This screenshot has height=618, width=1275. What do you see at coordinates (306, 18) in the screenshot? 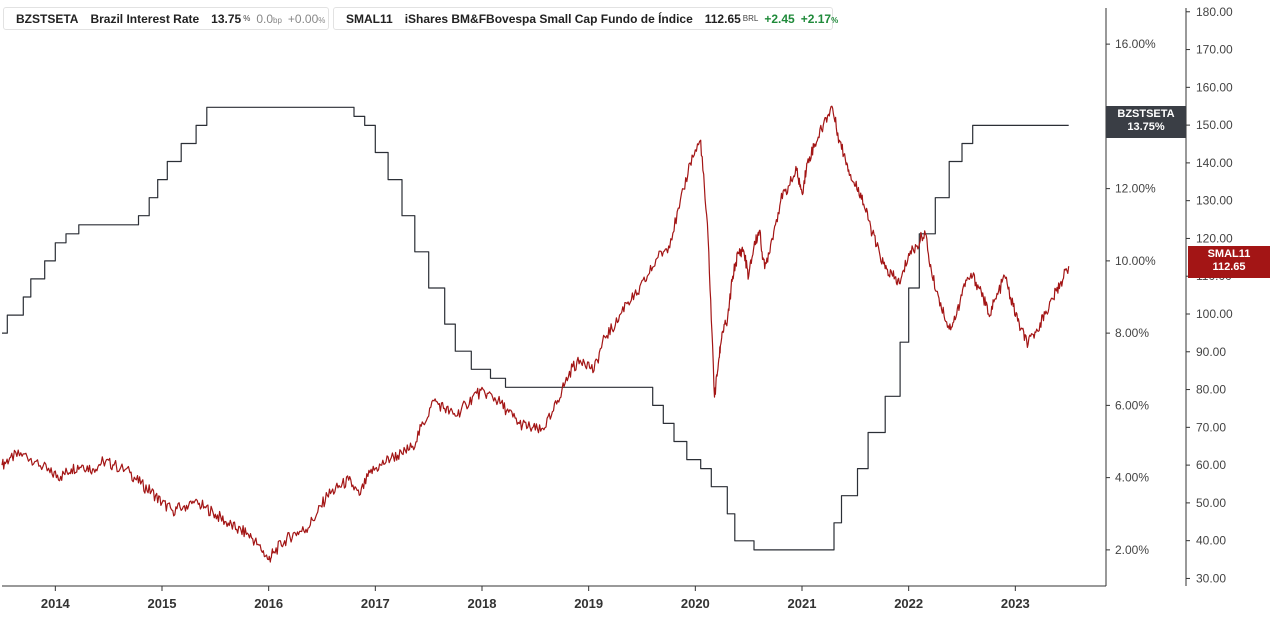
I see `legend-change-pct: +0.00%` at bounding box center [306, 18].